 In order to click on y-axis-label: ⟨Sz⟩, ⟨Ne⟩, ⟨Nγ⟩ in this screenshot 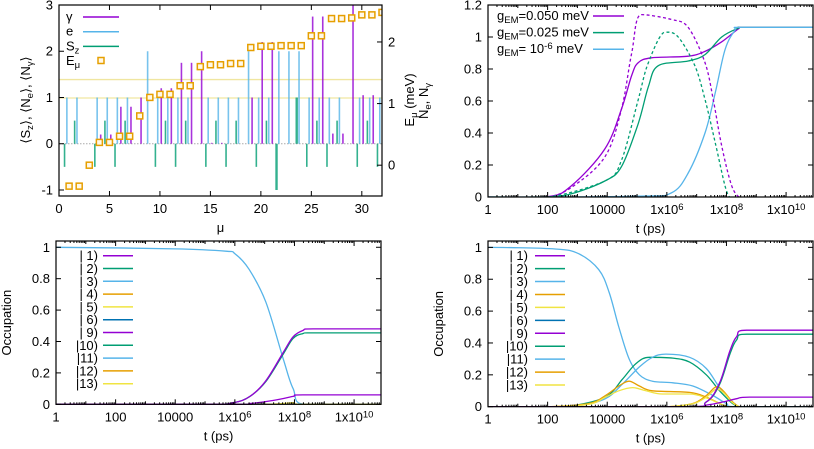, I will do `click(27, 99)`.